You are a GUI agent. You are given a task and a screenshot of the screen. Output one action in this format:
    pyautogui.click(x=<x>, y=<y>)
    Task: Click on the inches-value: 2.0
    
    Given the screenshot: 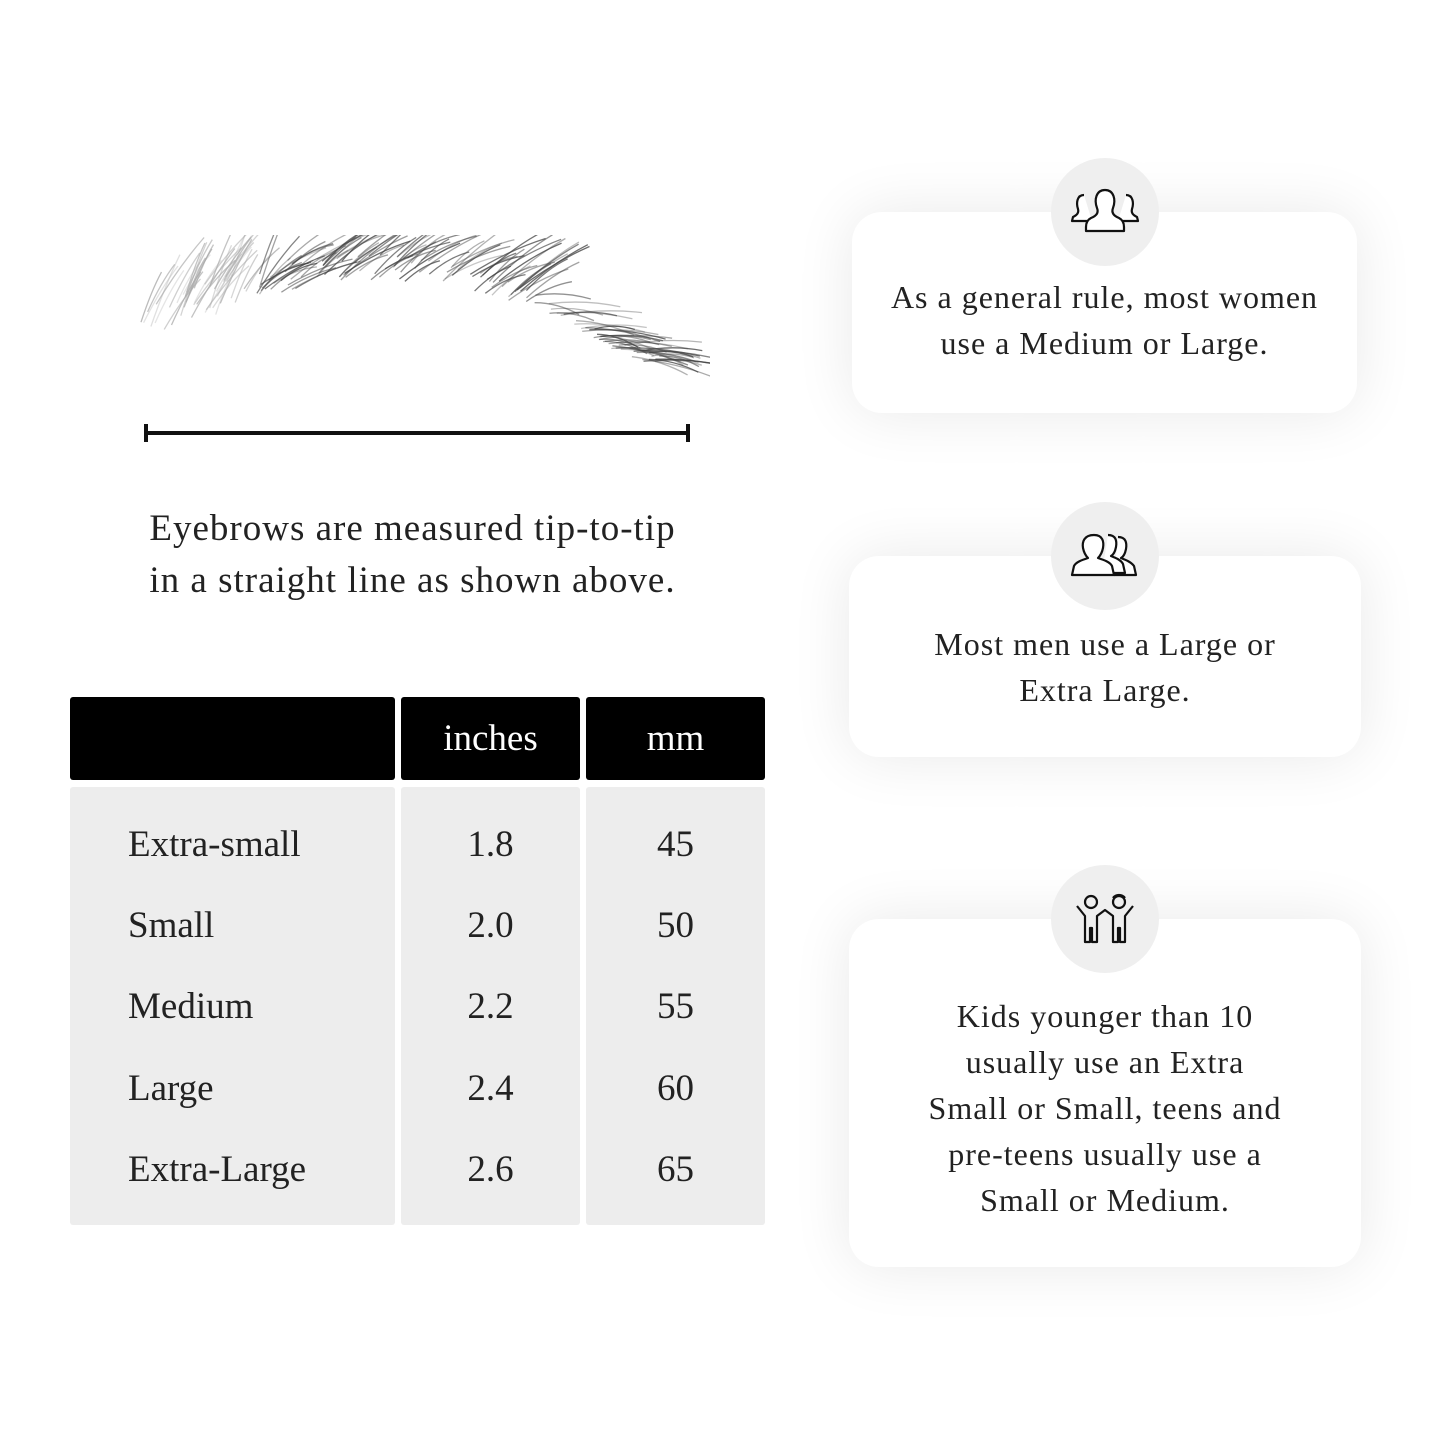 What is the action you would take?
    pyautogui.click(x=490, y=925)
    